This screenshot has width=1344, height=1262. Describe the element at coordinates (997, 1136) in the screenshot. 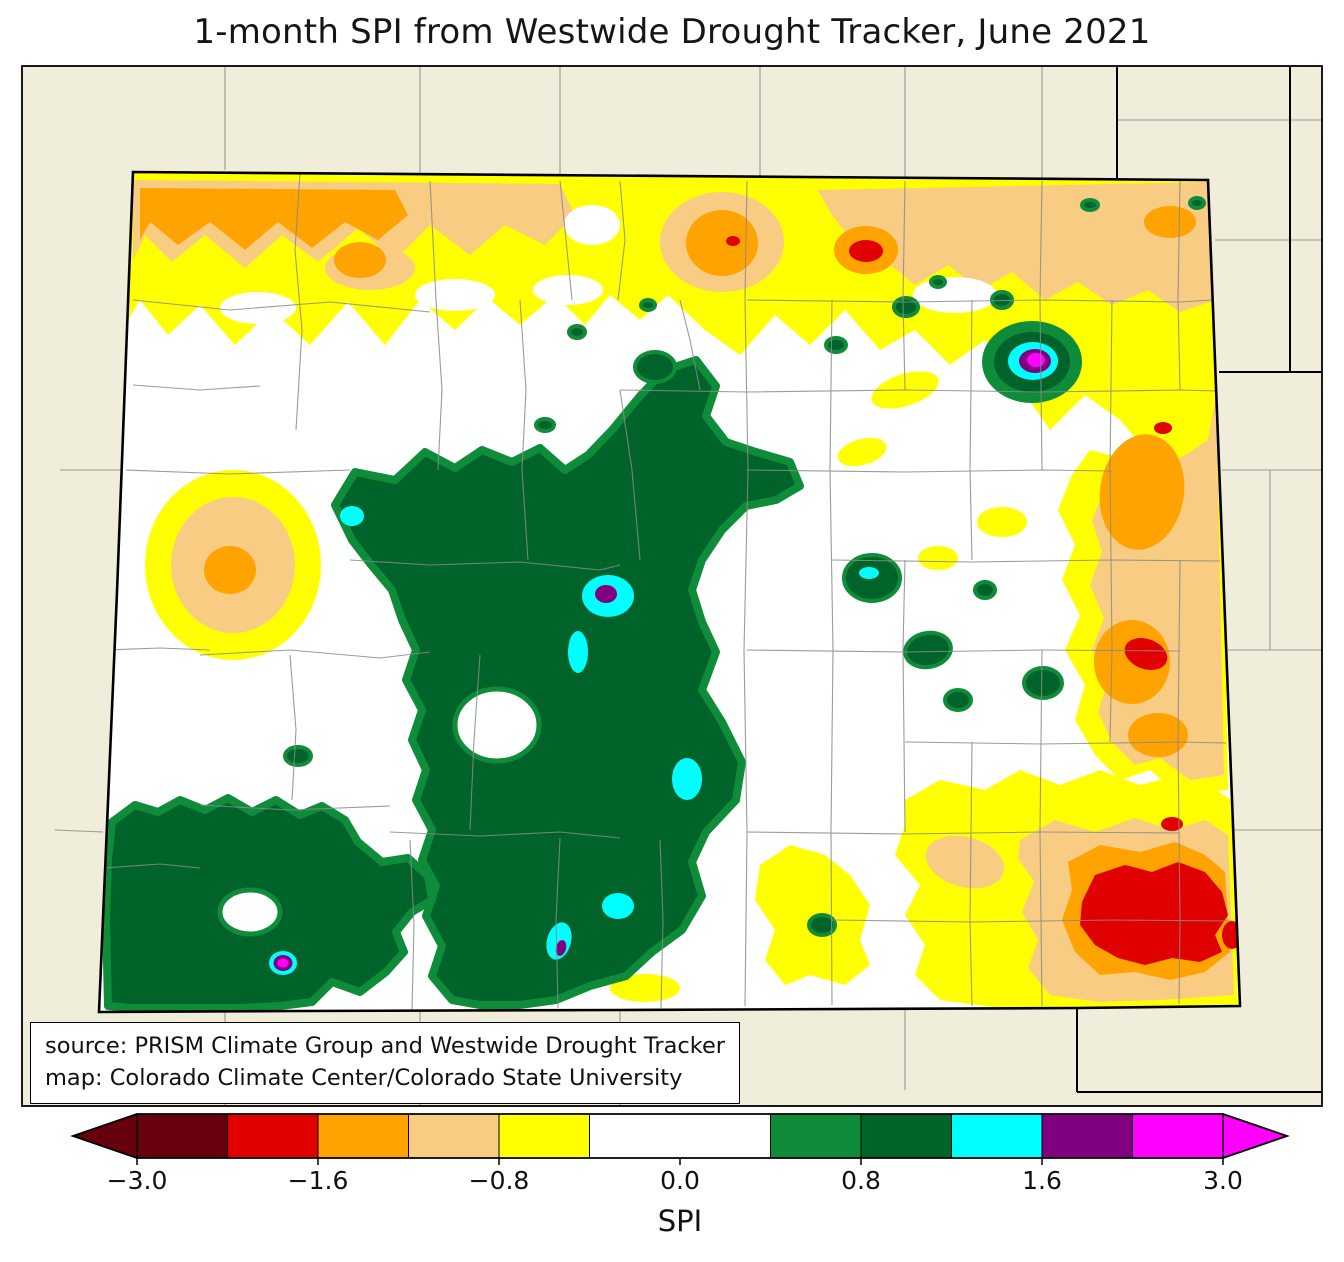

I see `colorbar-segment-cyan` at that location.